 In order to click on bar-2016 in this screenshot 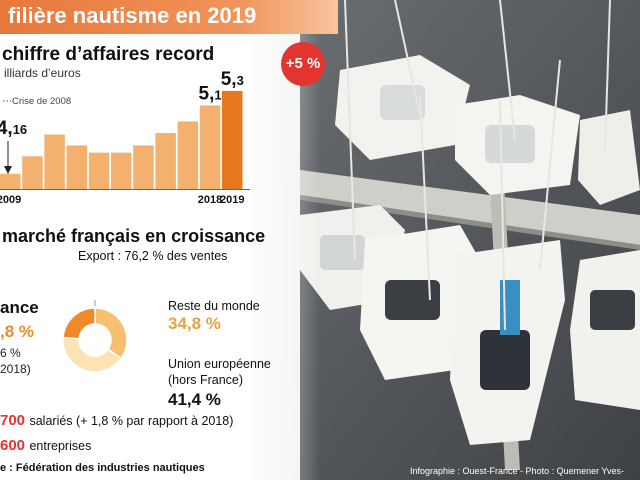, I will do `click(165, 161)`.